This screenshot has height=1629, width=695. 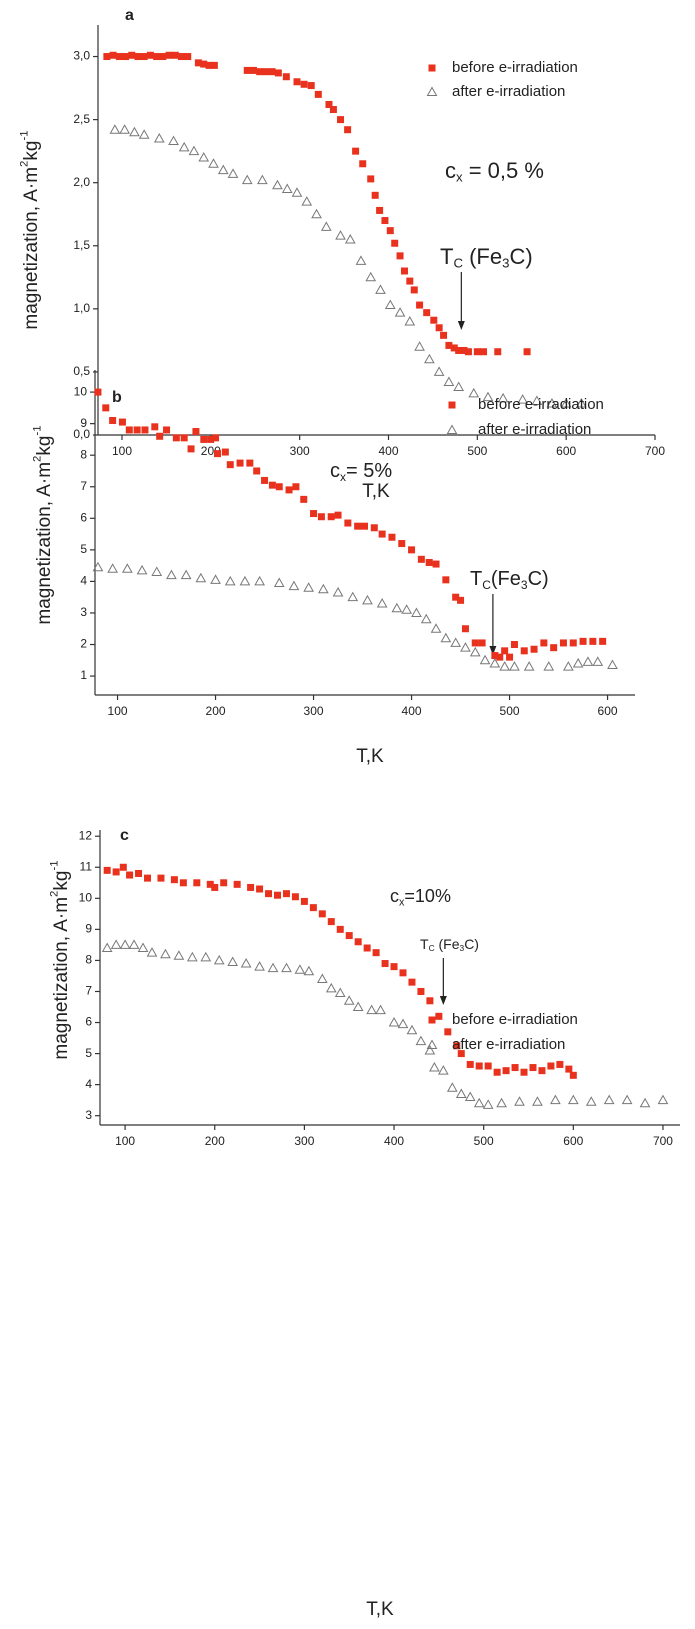 I want to click on y-axis-label: magnetization, A·m2kg-1, so click(x=60, y=959).